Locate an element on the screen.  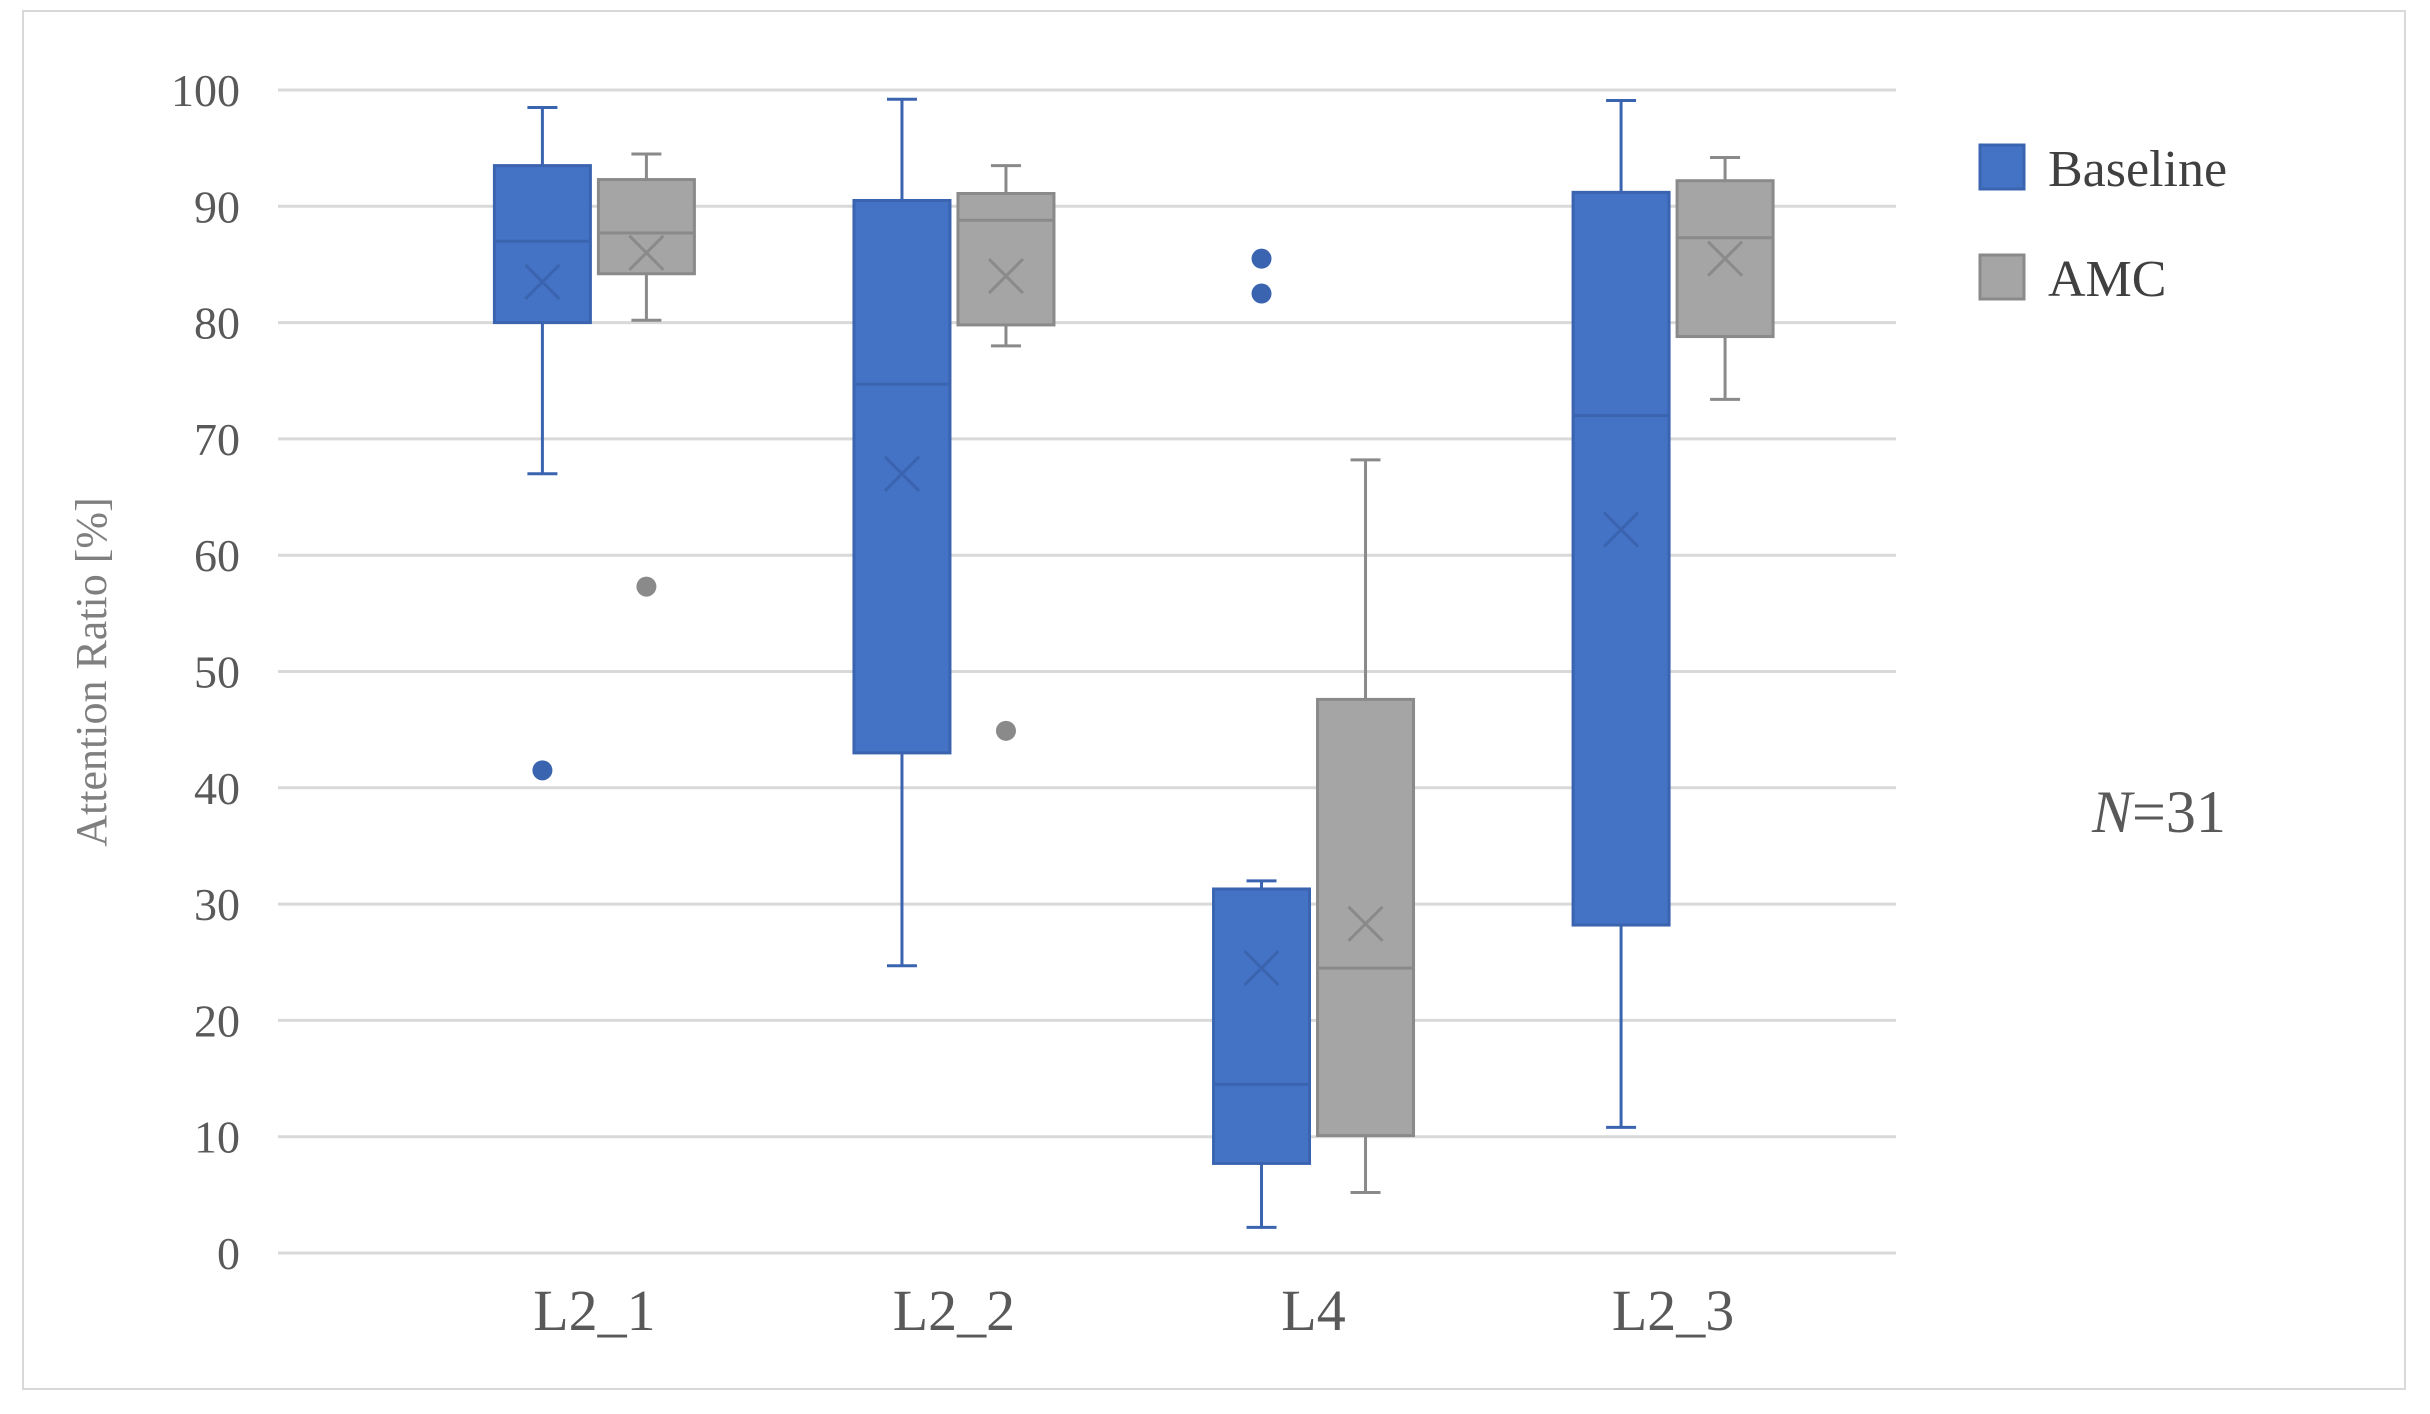
box-rect-amc-l4 is located at coordinates (1366, 917).